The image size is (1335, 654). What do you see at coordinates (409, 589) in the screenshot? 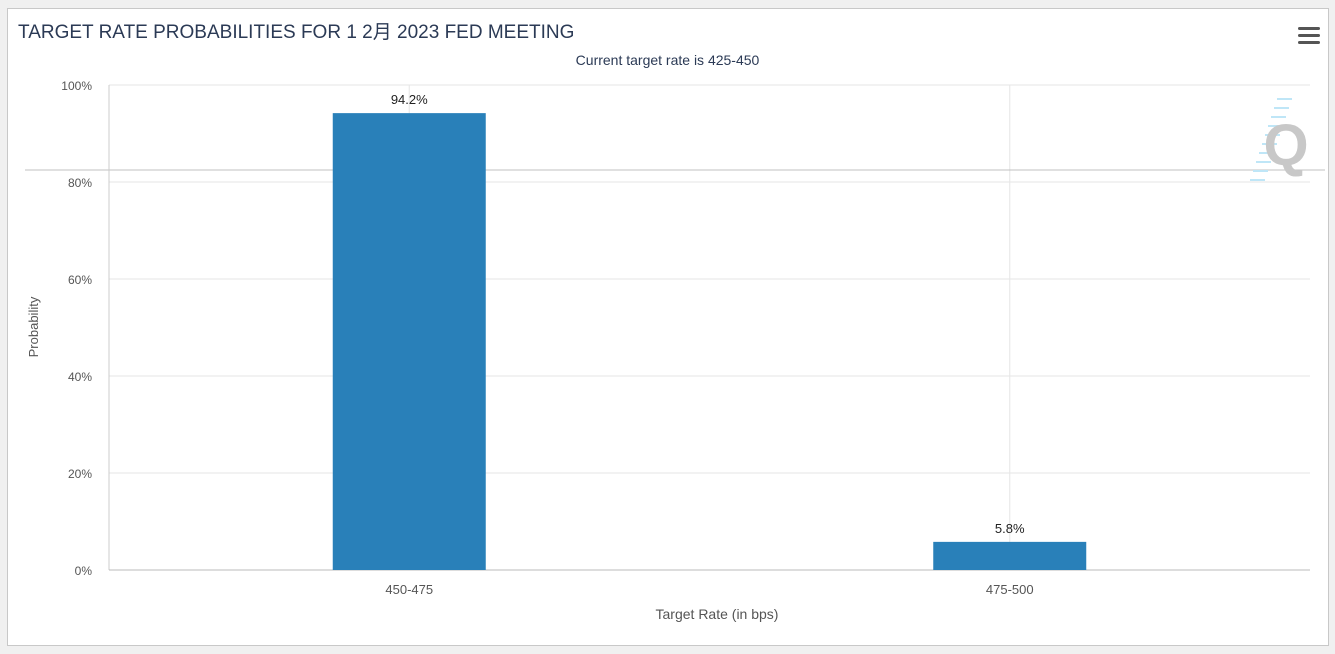
I see `x-tick-label: 450-475` at bounding box center [409, 589].